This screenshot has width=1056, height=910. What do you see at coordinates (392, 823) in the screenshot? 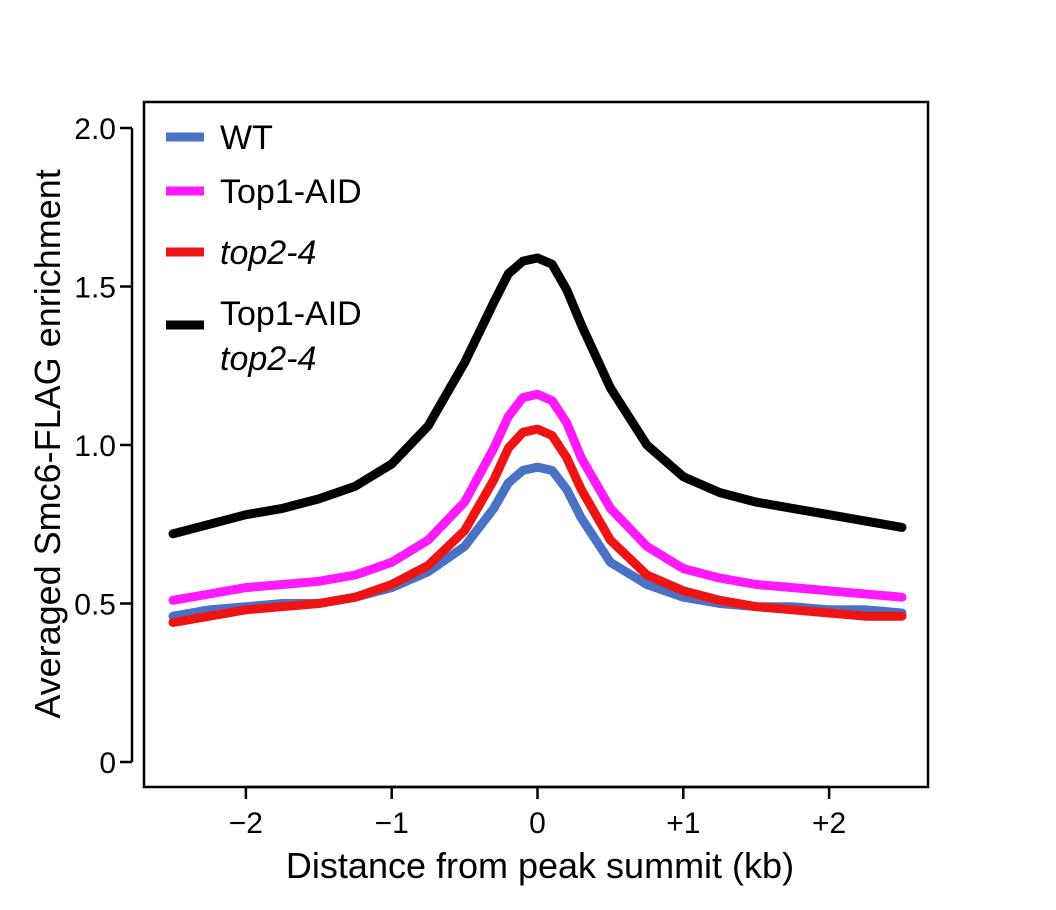
I see `x-tick-label: −1` at bounding box center [392, 823].